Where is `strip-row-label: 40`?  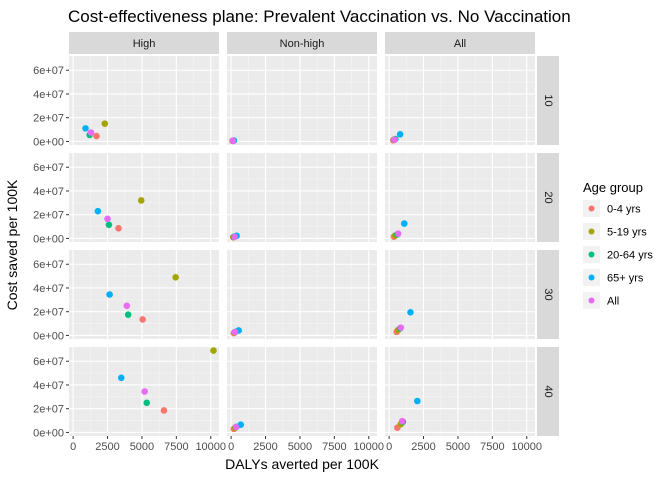 strip-row-label: 40 is located at coordinates (548, 391).